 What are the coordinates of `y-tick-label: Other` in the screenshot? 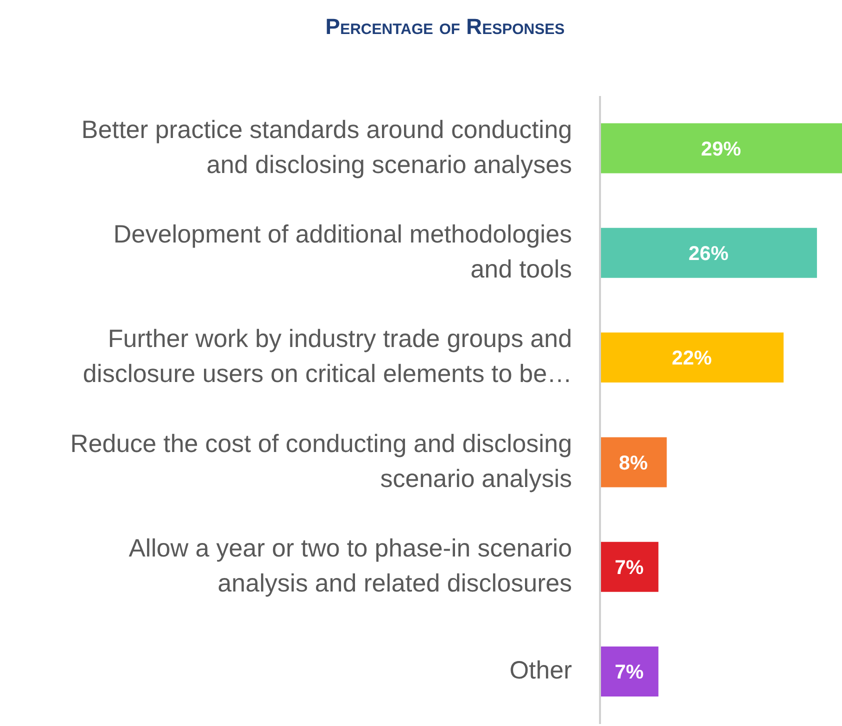 It's located at (540, 670).